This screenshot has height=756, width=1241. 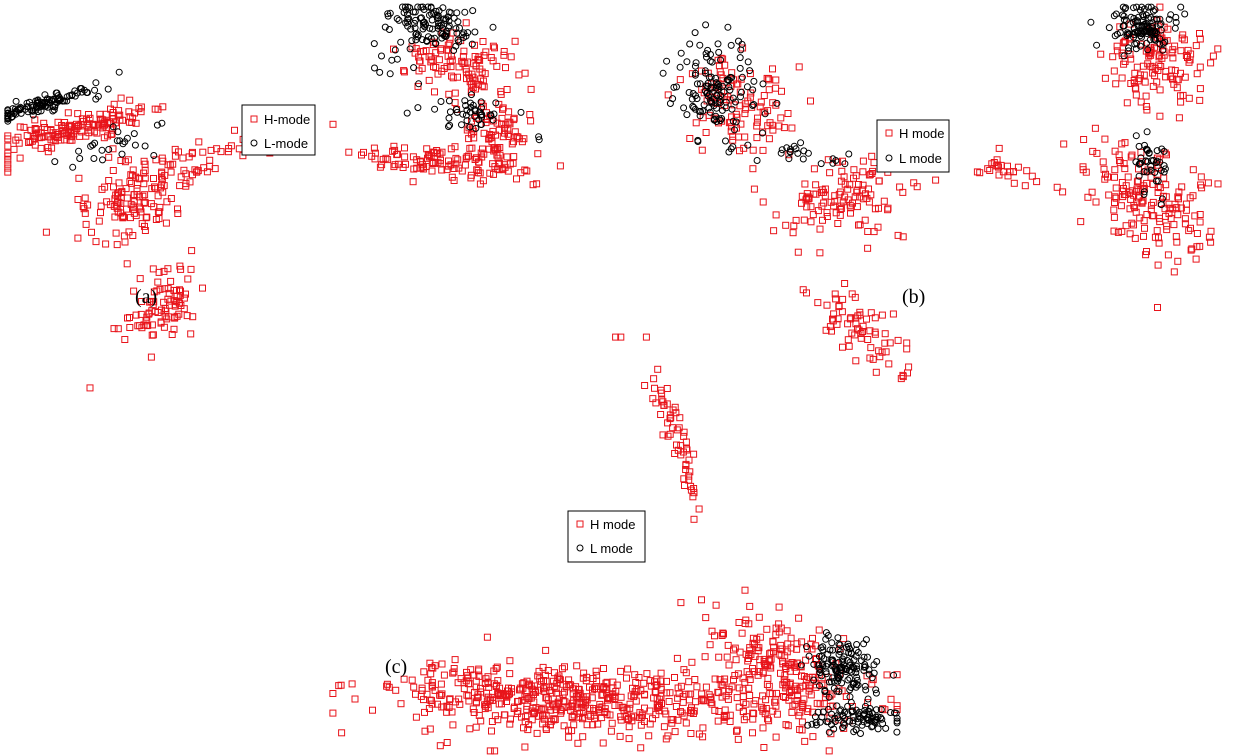 What do you see at coordinates (580, 524) in the screenshot?
I see `legend-h-marker-c` at bounding box center [580, 524].